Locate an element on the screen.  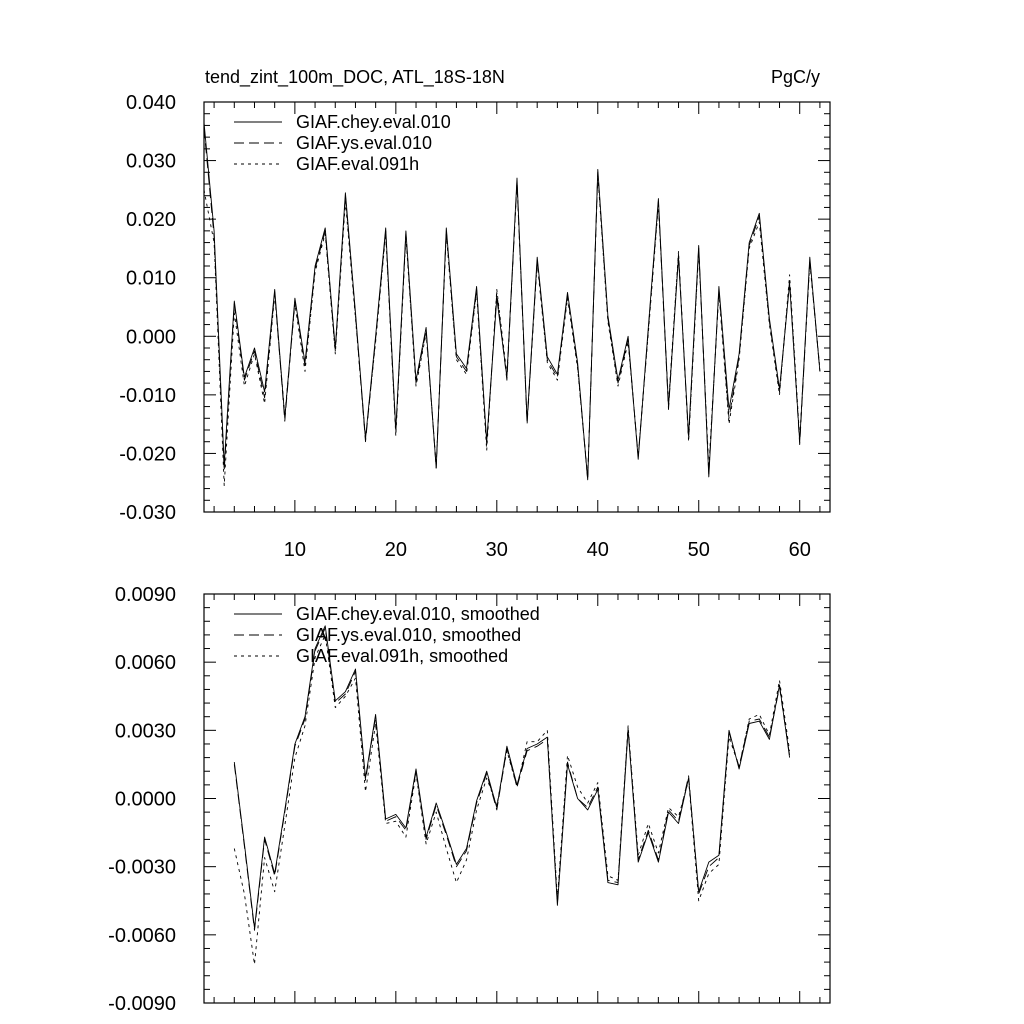
bottom-y-tick-label: -0.0030 is located at coordinates (142, 868).